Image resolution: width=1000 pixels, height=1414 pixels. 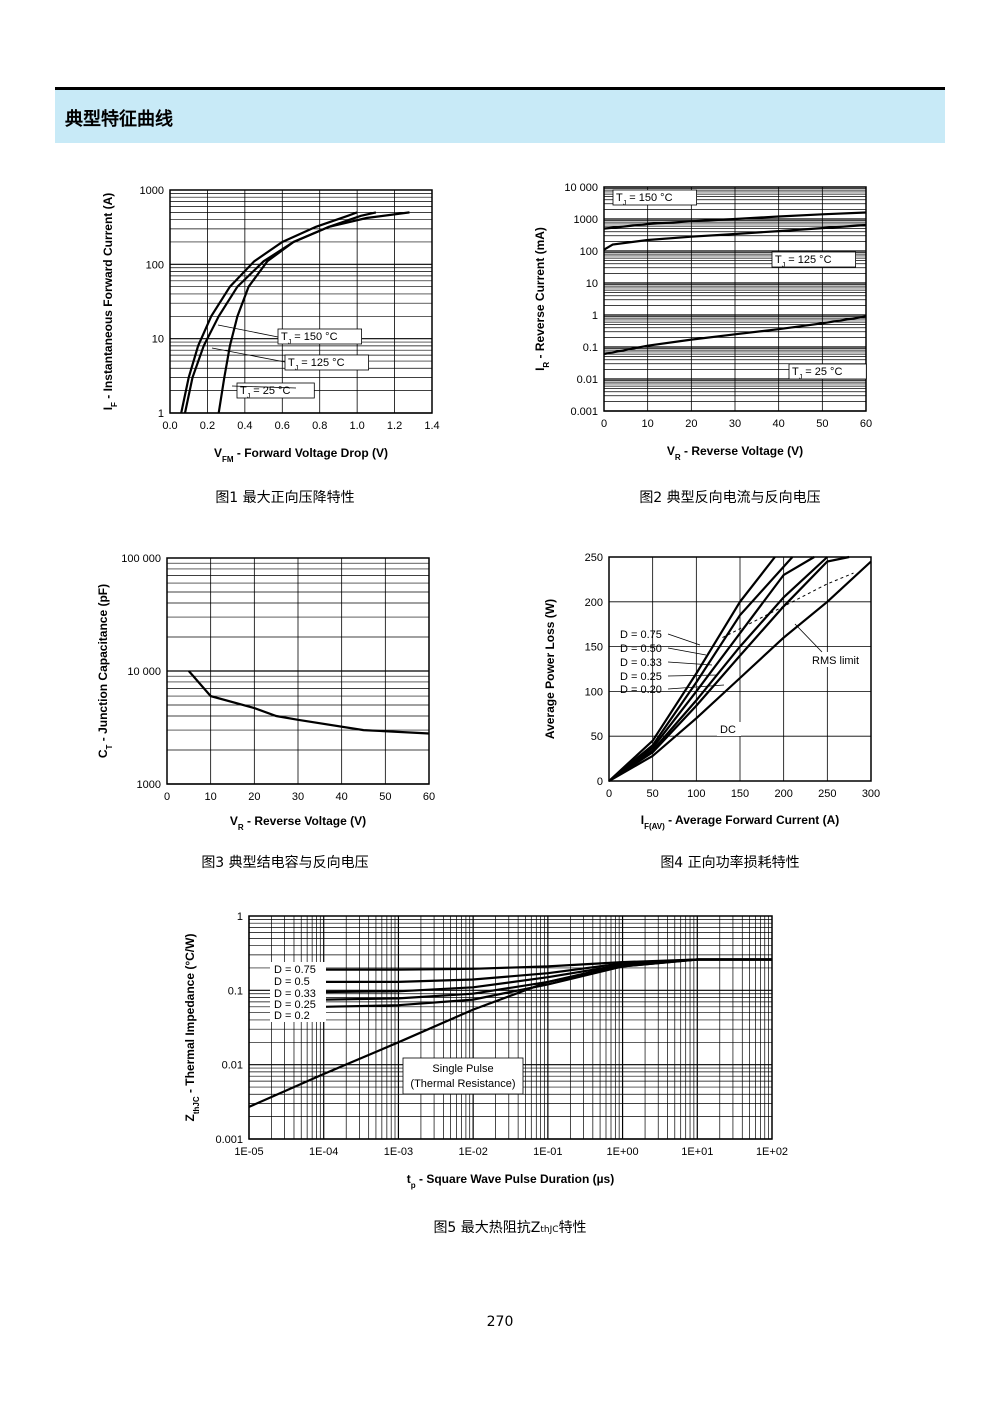 What do you see at coordinates (740, 794) in the screenshot?
I see `x-tick-label: 150` at bounding box center [740, 794].